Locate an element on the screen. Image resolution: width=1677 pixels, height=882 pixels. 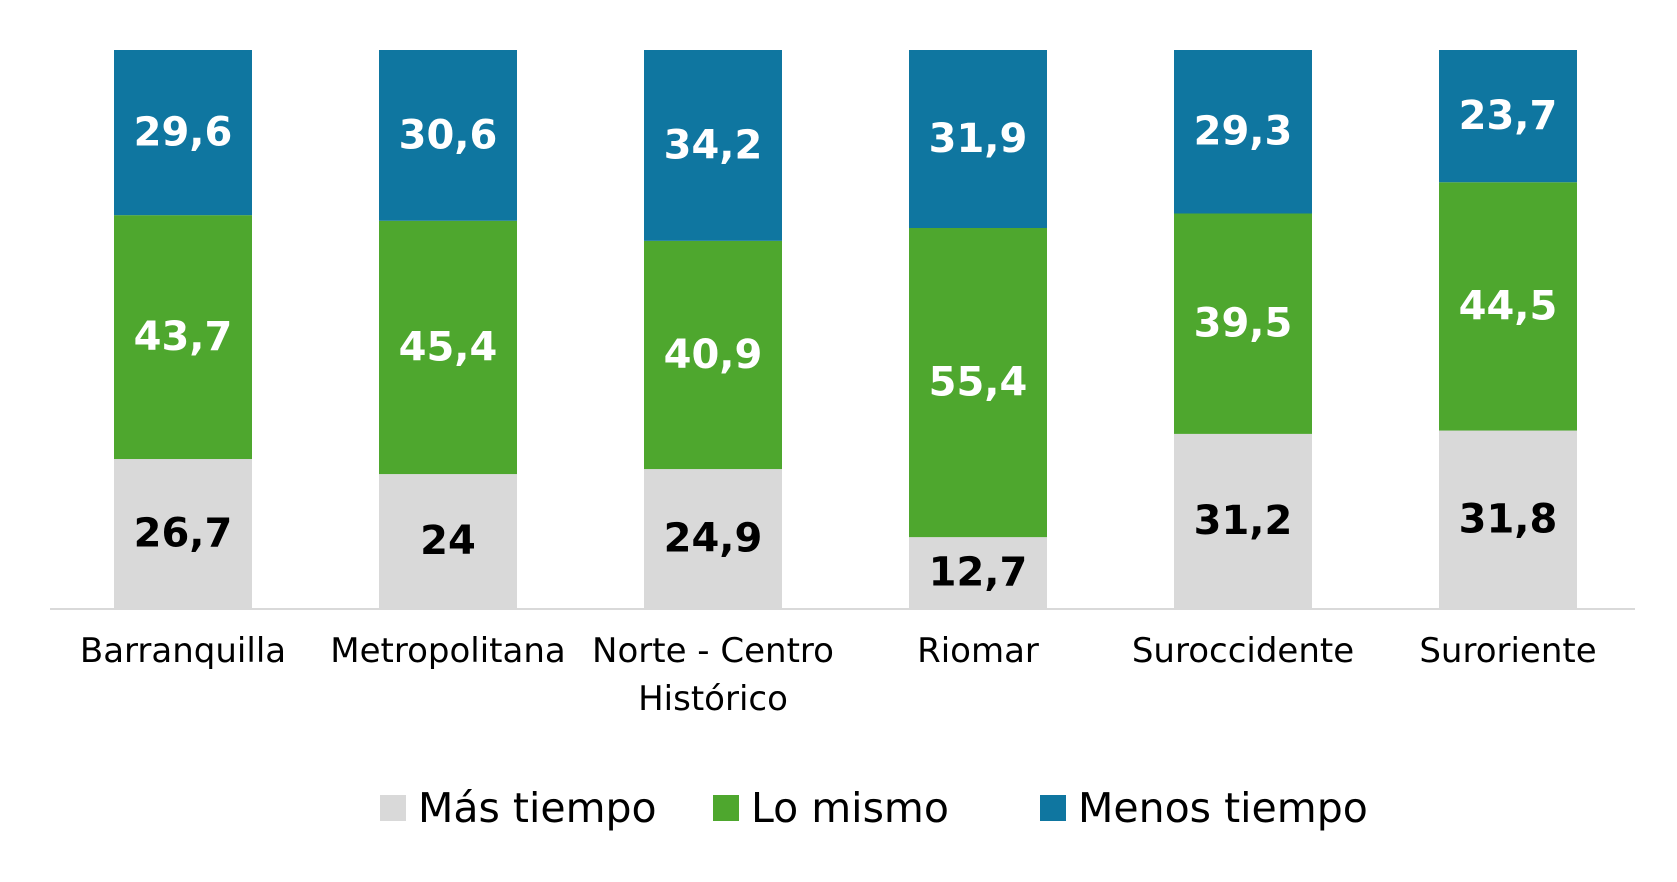
data-label-riomar-lo-mismo: 55,4 is located at coordinates (978, 383).